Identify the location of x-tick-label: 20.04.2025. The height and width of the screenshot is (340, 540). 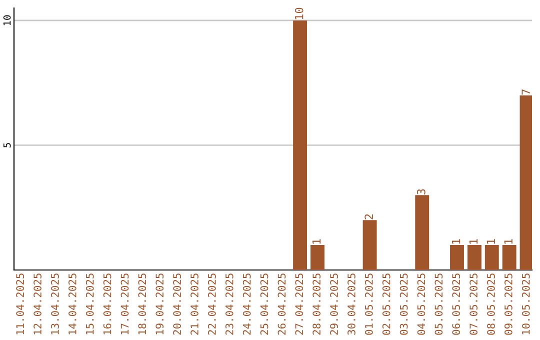
(177, 304).